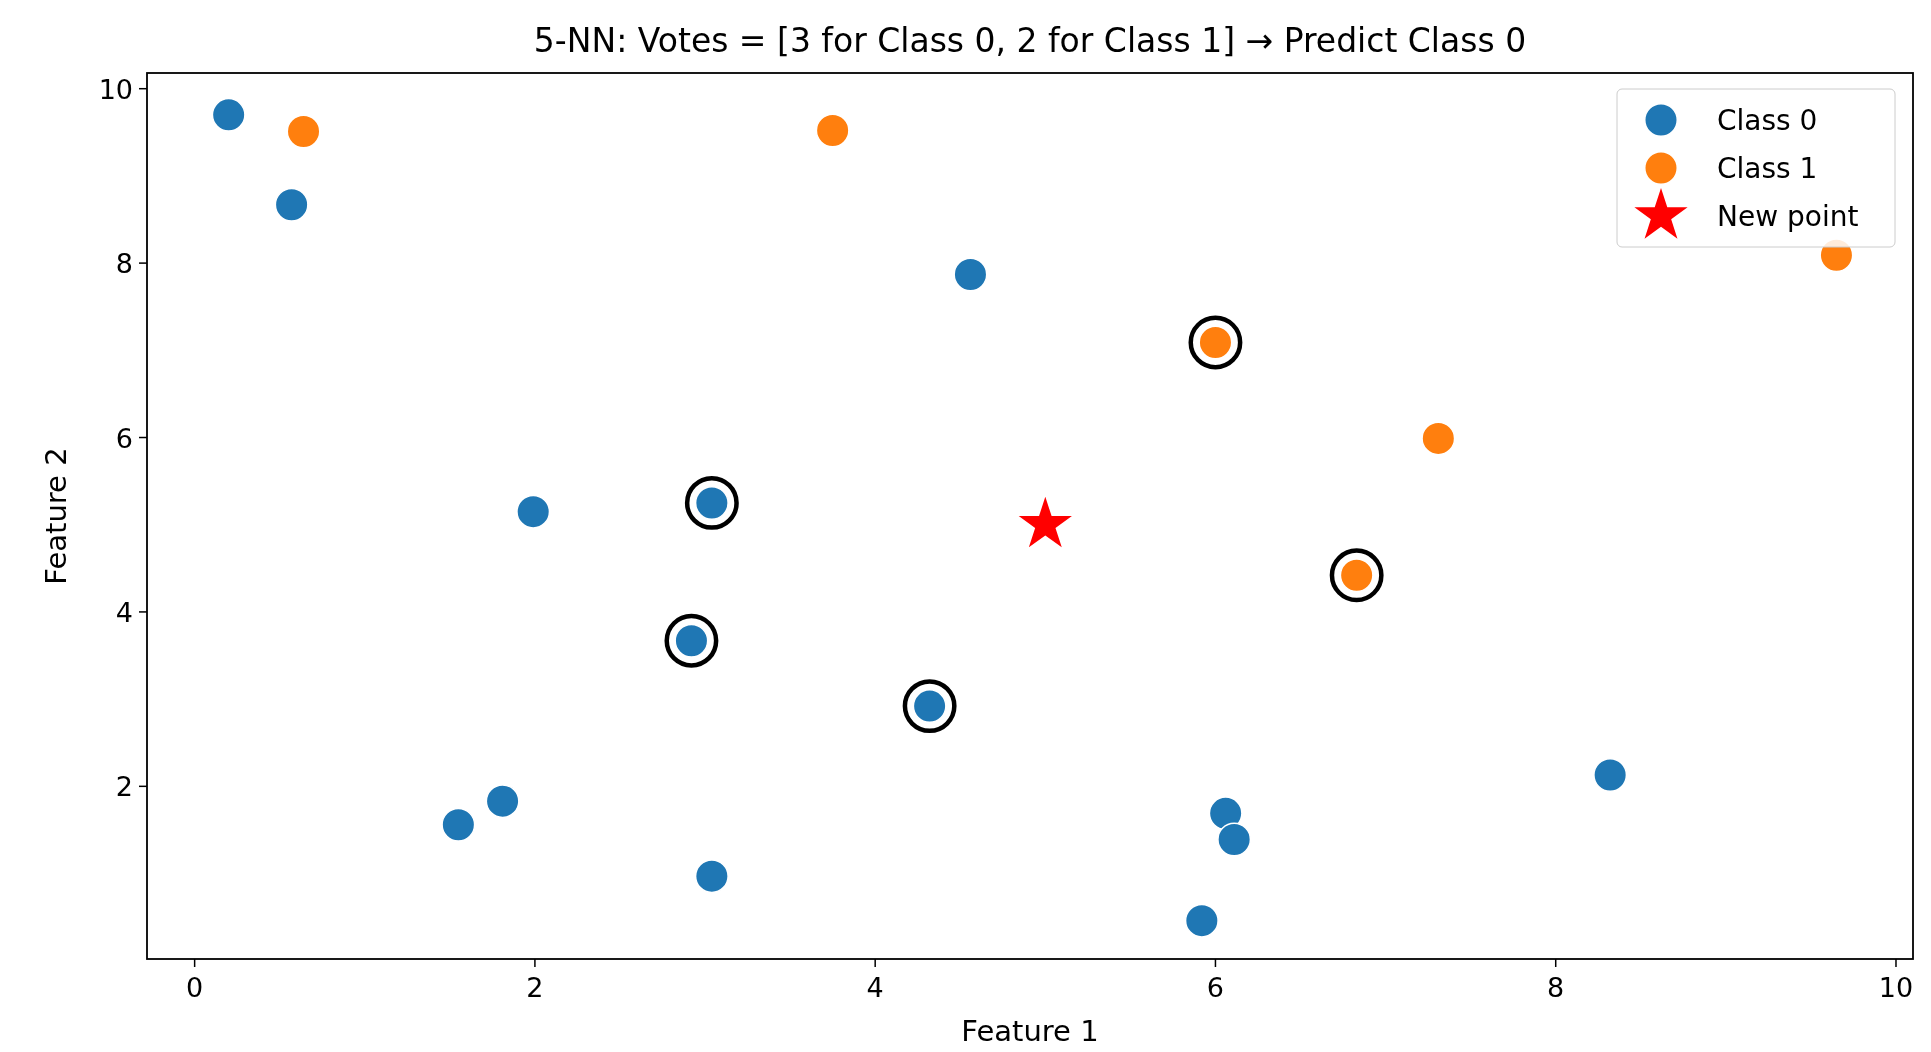 This screenshot has width=1931, height=1052. I want to click on chart-title: 5-NN: Votes = [3 for Class 0, 2 for Class 1] → Predict Class 0, so click(1030, 40).